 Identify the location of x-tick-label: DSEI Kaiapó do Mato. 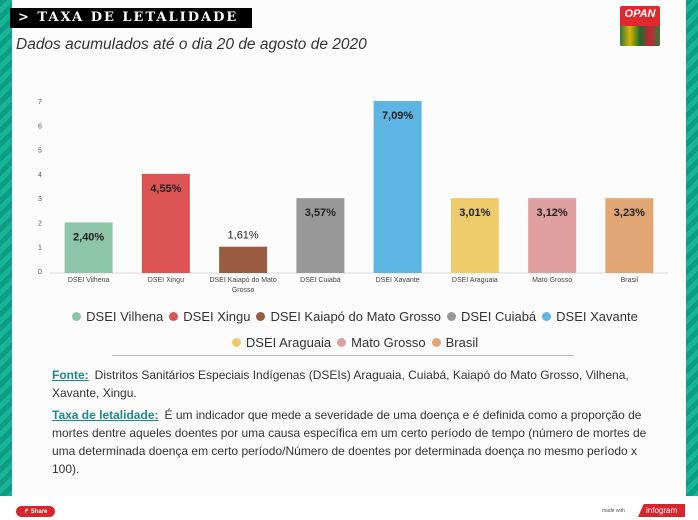
(242, 280).